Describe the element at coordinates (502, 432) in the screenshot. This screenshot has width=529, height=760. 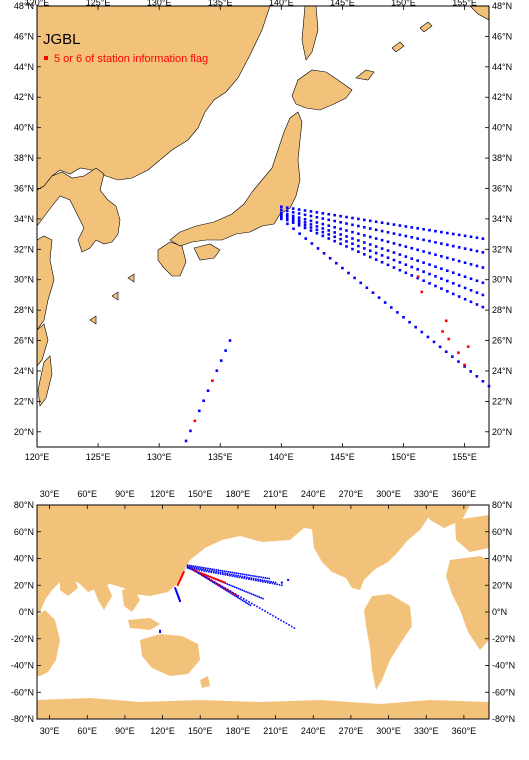
I see `lat-label-right: 20°N` at that location.